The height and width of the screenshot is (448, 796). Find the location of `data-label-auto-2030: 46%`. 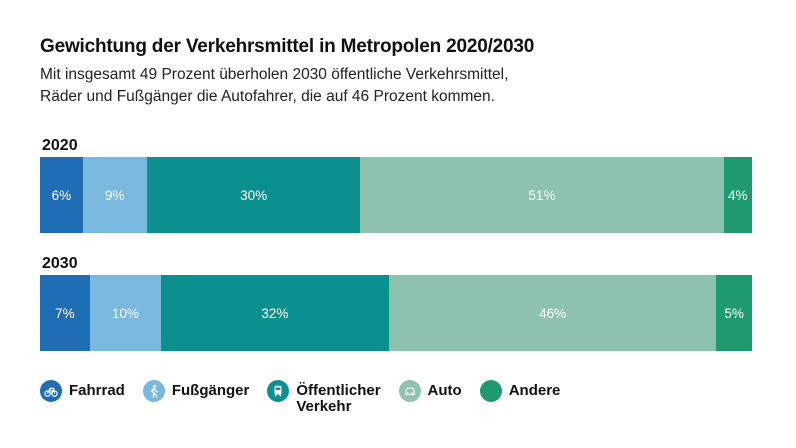

data-label-auto-2030: 46% is located at coordinates (553, 313).